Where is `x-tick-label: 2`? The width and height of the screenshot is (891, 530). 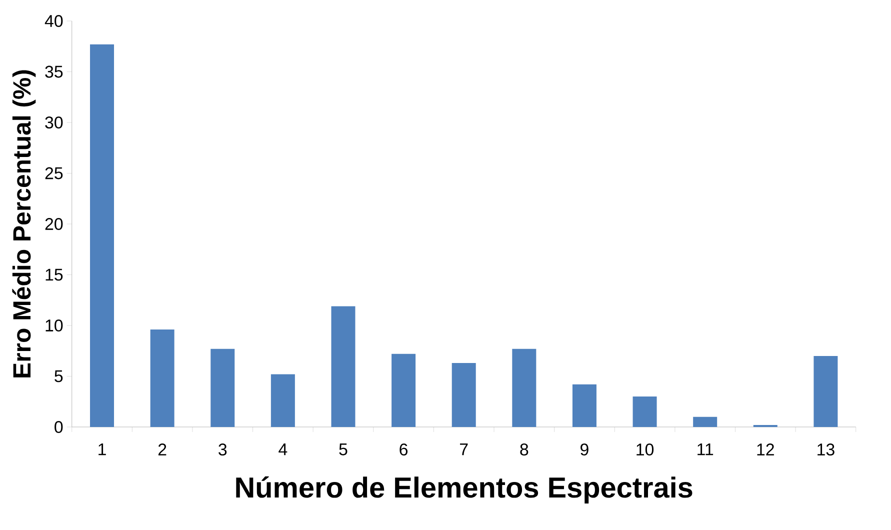
x-tick-label: 2 is located at coordinates (162, 450).